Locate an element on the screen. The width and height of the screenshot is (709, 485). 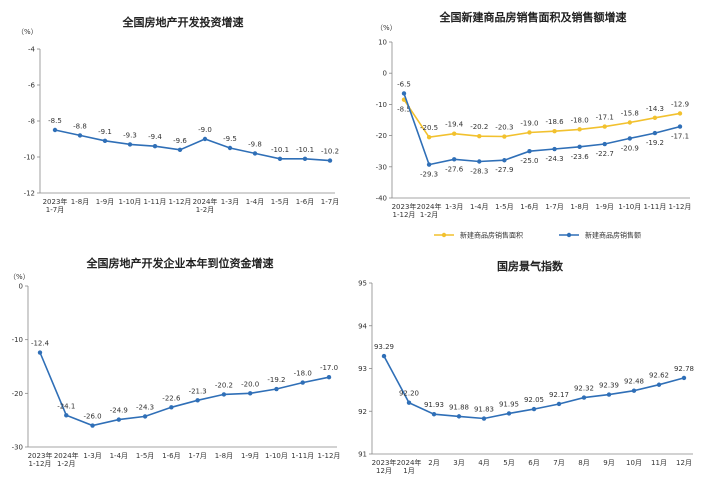
x-tick-label: 9月 is located at coordinates (608, 463).